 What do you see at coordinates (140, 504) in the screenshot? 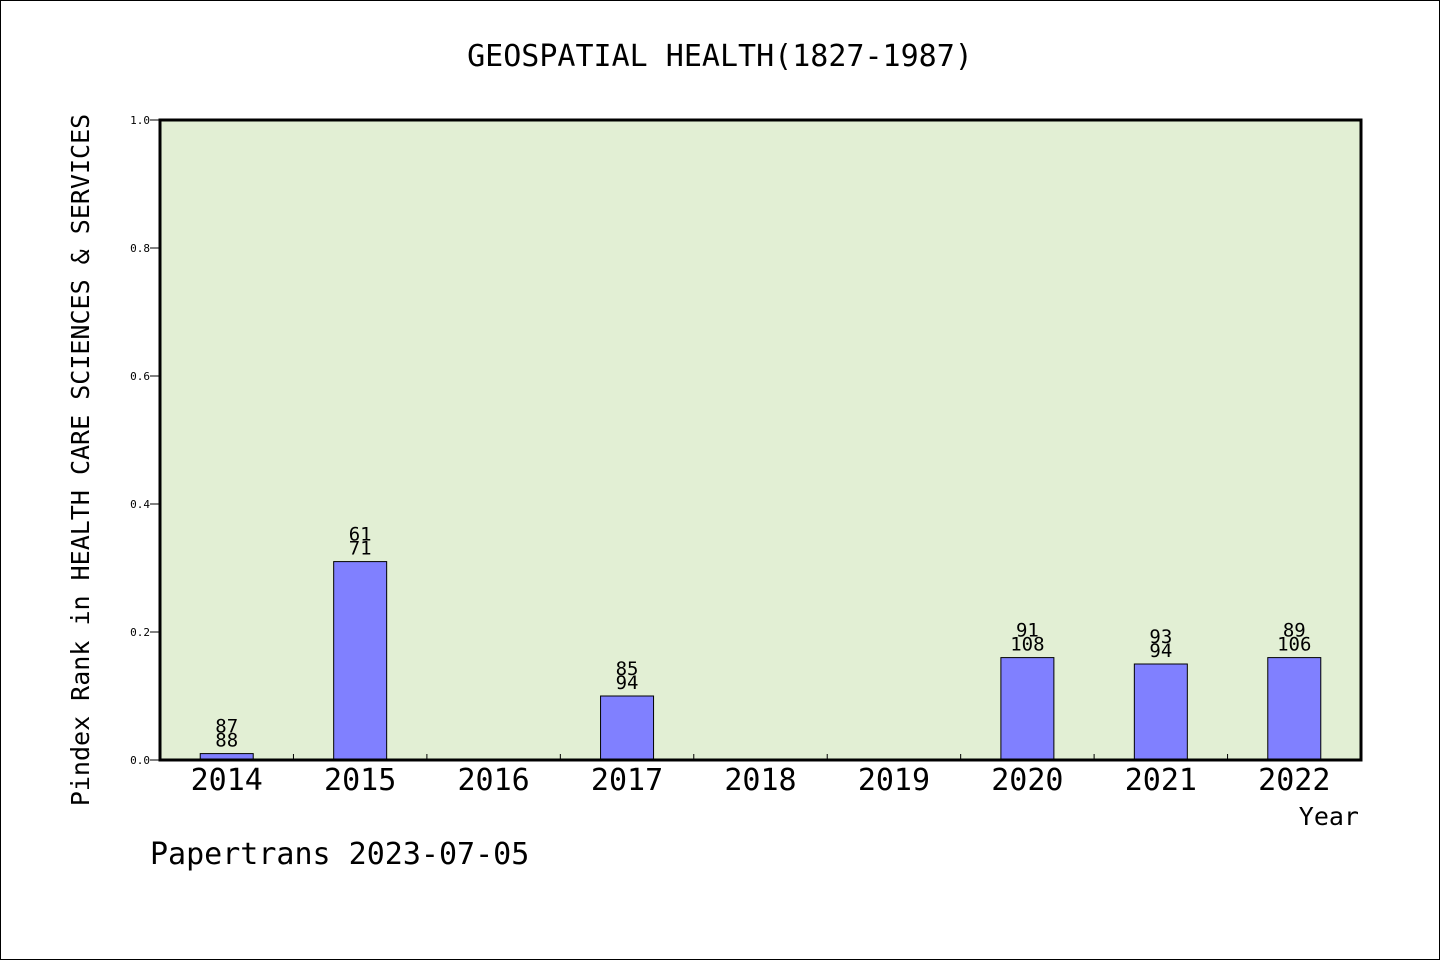
I see `y-tick-label: 0.4` at bounding box center [140, 504].